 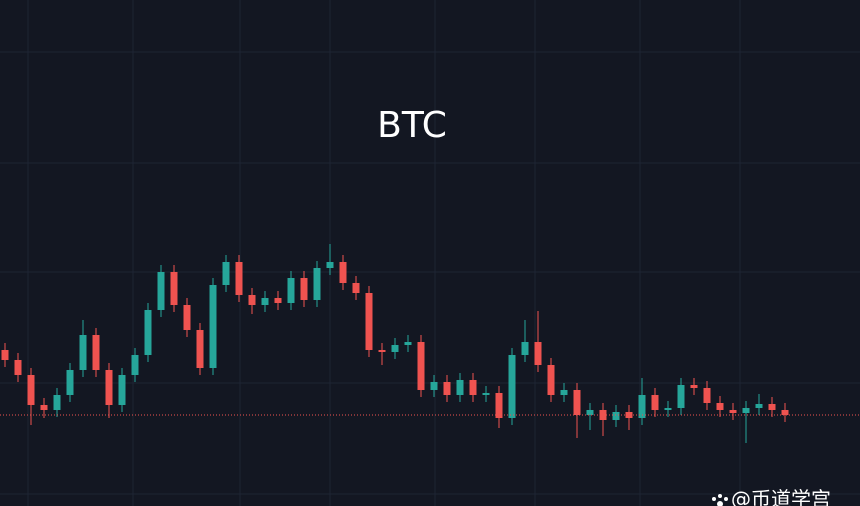 I want to click on watermark-icon, so click(x=720, y=500).